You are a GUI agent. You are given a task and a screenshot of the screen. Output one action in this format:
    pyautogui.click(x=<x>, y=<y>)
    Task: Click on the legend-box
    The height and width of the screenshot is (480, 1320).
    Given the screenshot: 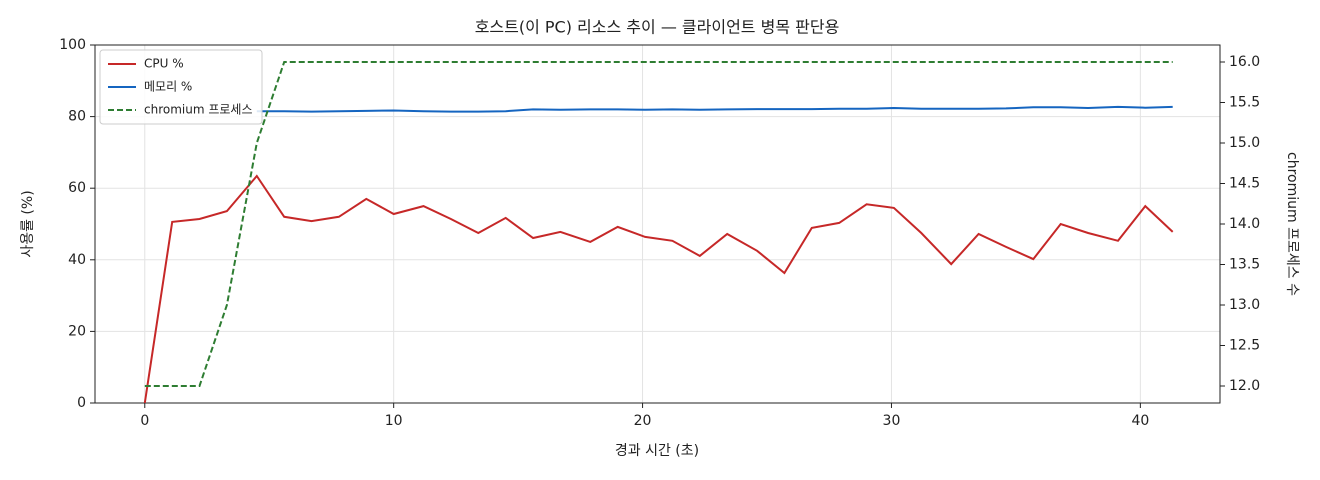 What is the action you would take?
    pyautogui.click(x=181, y=87)
    